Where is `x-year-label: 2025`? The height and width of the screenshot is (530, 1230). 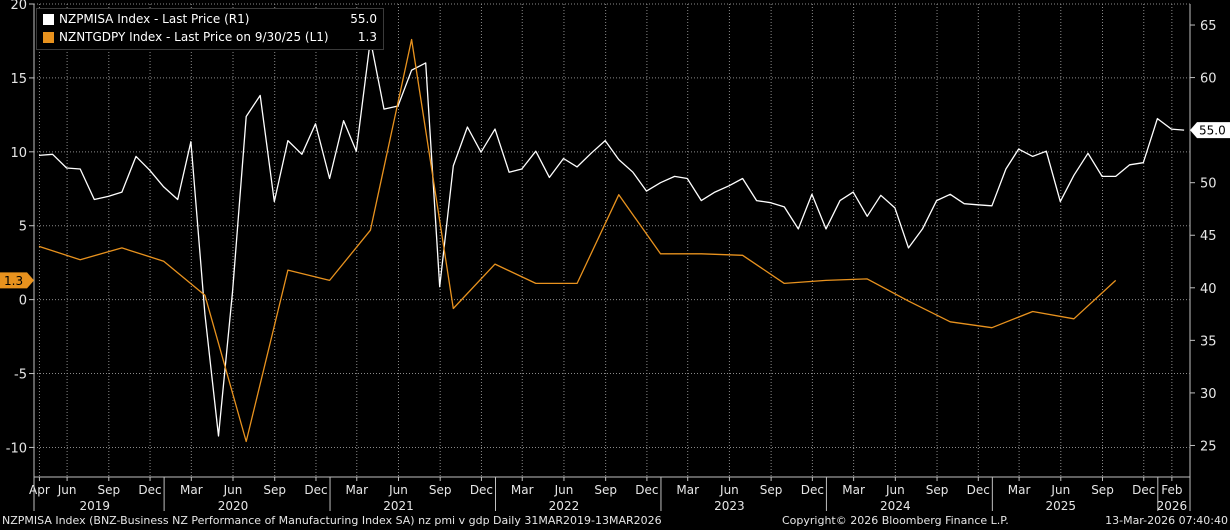 x-year-label: 2025 is located at coordinates (1061, 506).